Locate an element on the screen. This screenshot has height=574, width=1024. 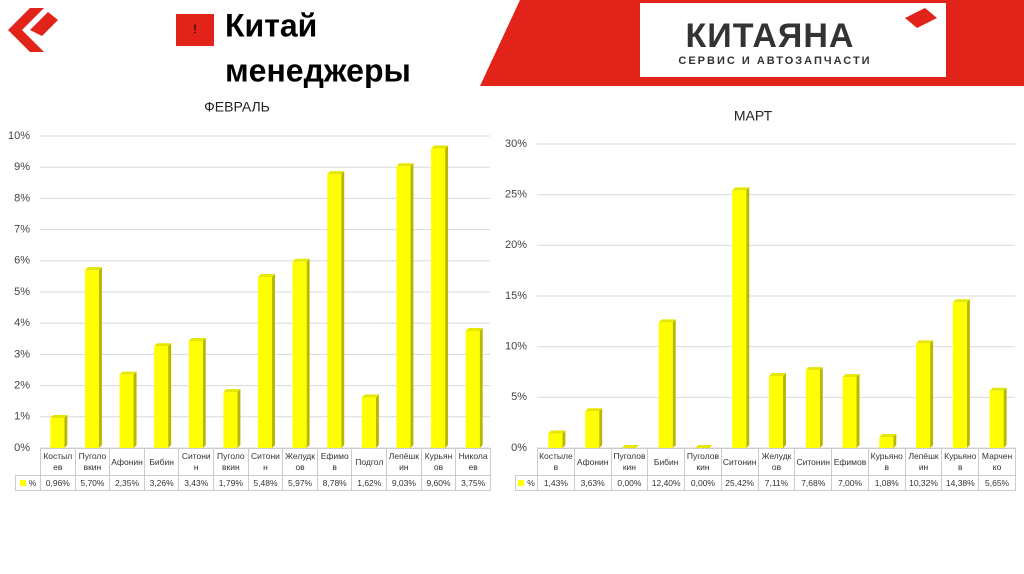
value-label: 7,68% is located at coordinates (813, 483).